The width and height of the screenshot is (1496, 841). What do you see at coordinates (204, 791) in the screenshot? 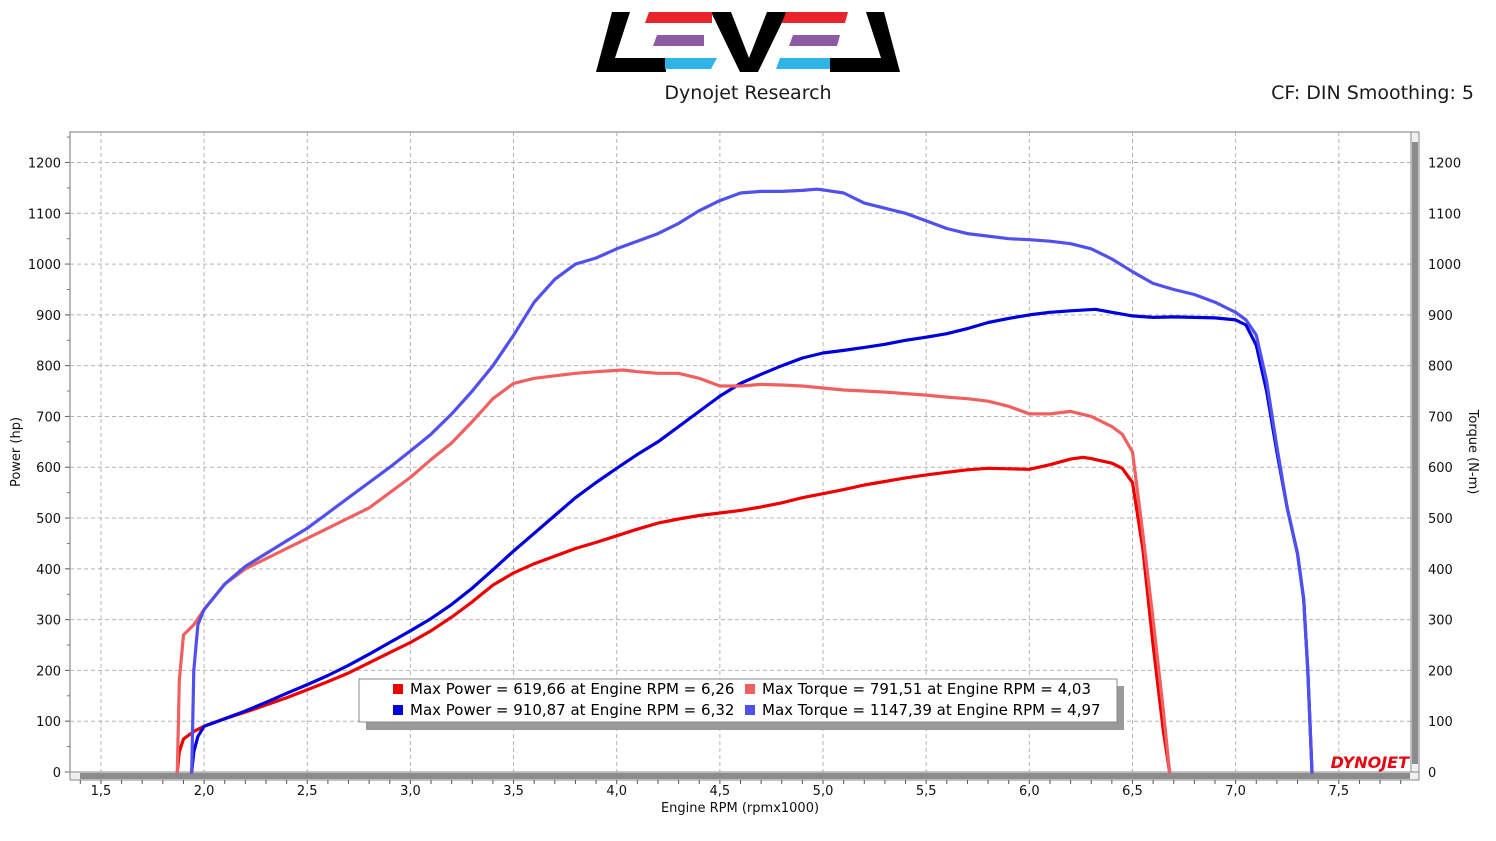
I see `x-tick-label: 2,0` at bounding box center [204, 791].